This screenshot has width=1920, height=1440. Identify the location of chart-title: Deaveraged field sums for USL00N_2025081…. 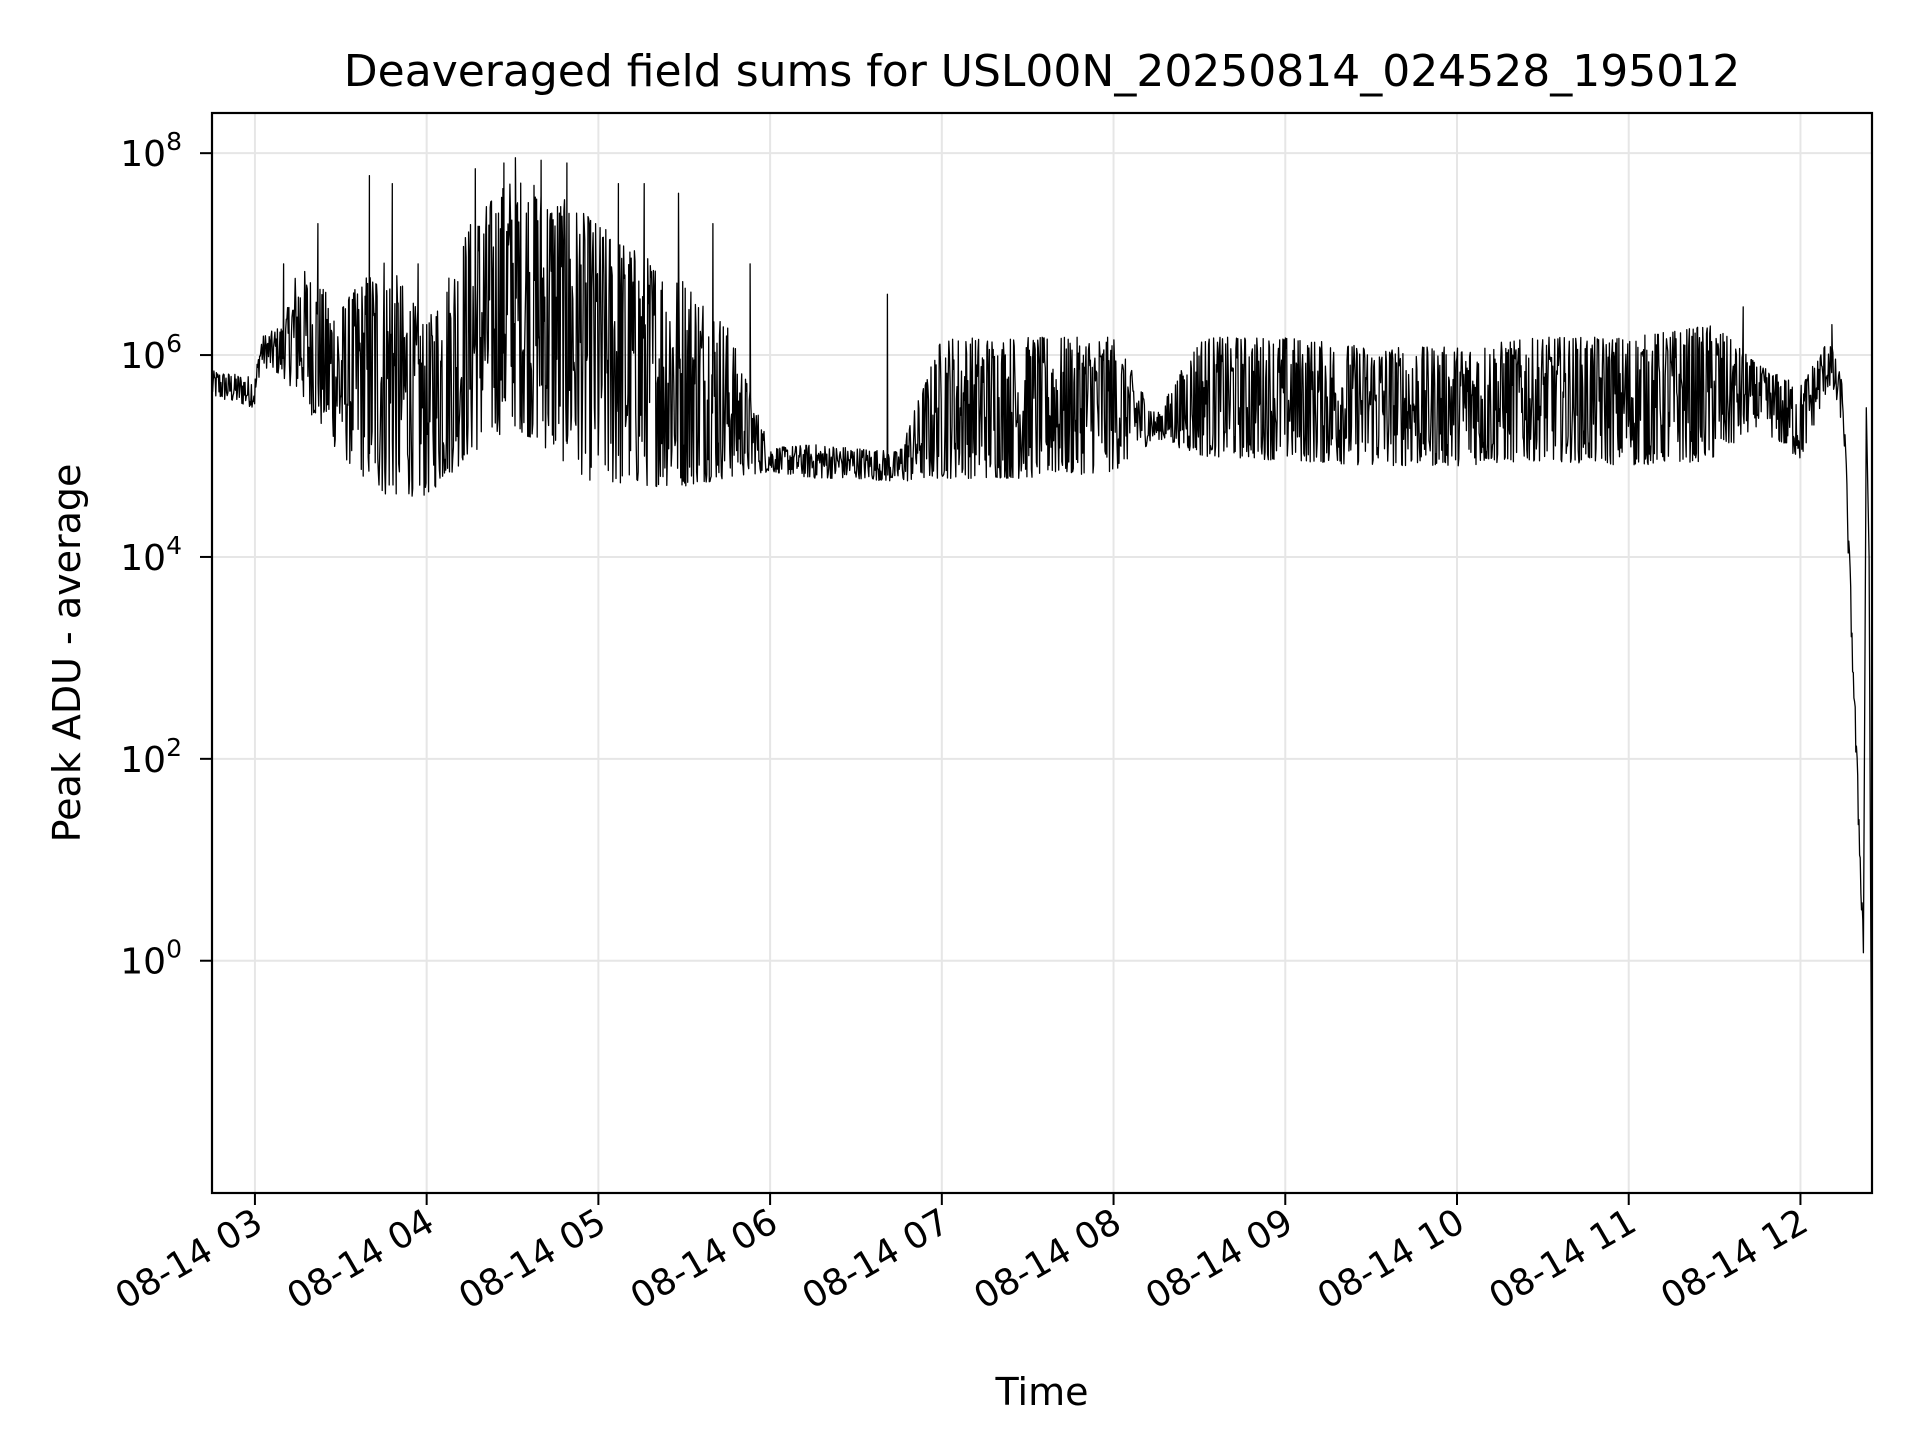
(1042, 71).